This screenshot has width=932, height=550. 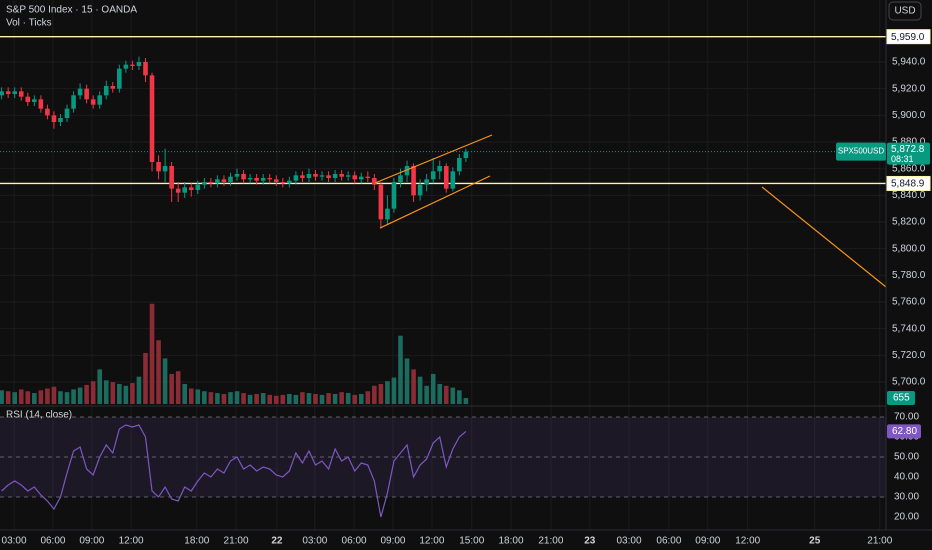 What do you see at coordinates (904, 431) in the screenshot?
I see `rsi-last-label: 62.80` at bounding box center [904, 431].